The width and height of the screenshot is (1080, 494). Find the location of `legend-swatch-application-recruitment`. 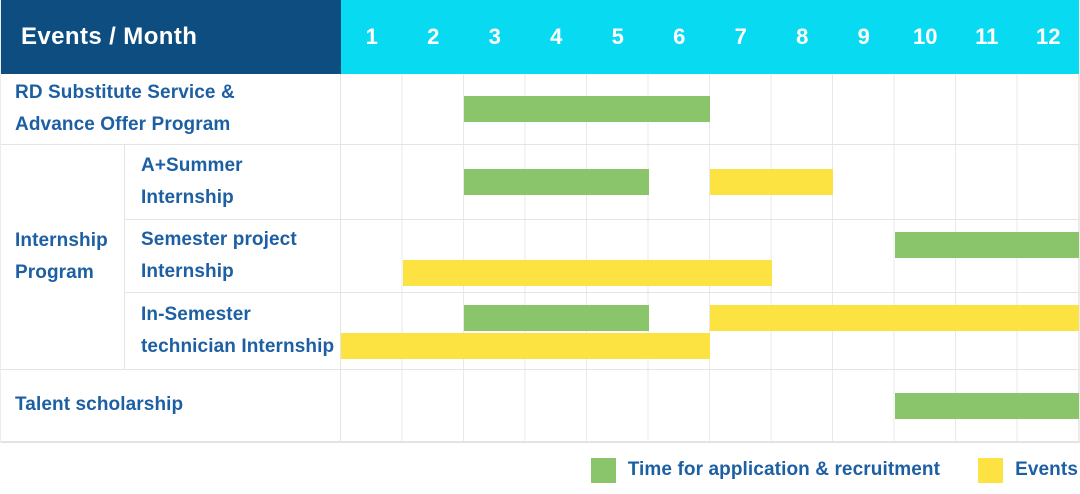

legend-swatch-application-recruitment is located at coordinates (603, 470).